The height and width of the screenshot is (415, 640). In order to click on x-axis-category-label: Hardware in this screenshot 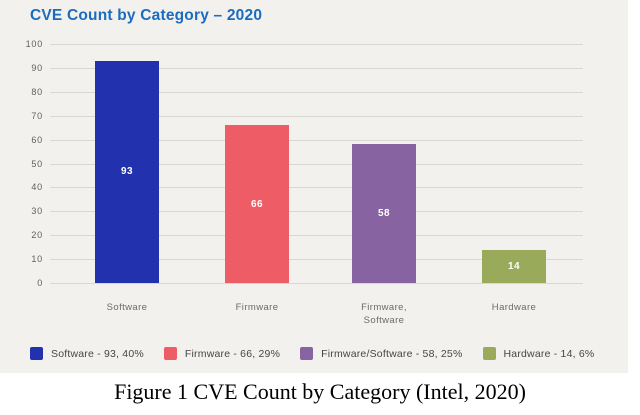, I will do `click(514, 307)`.